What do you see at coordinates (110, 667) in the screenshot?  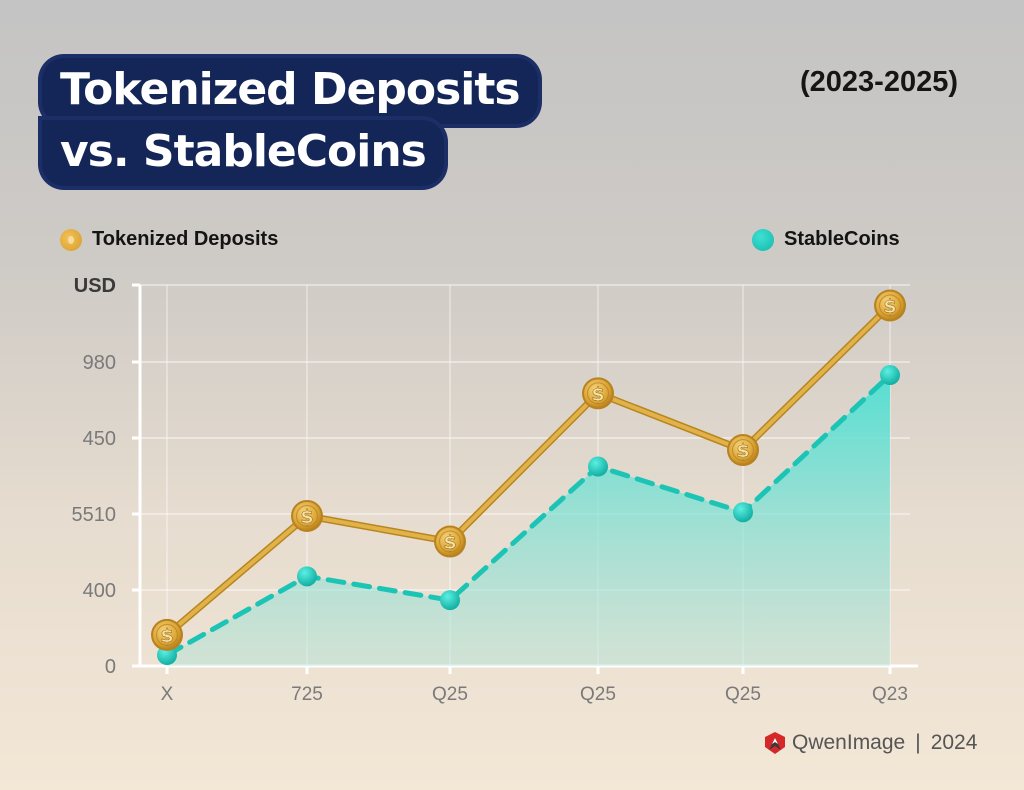 I see `y-tick-label: 0` at bounding box center [110, 667].